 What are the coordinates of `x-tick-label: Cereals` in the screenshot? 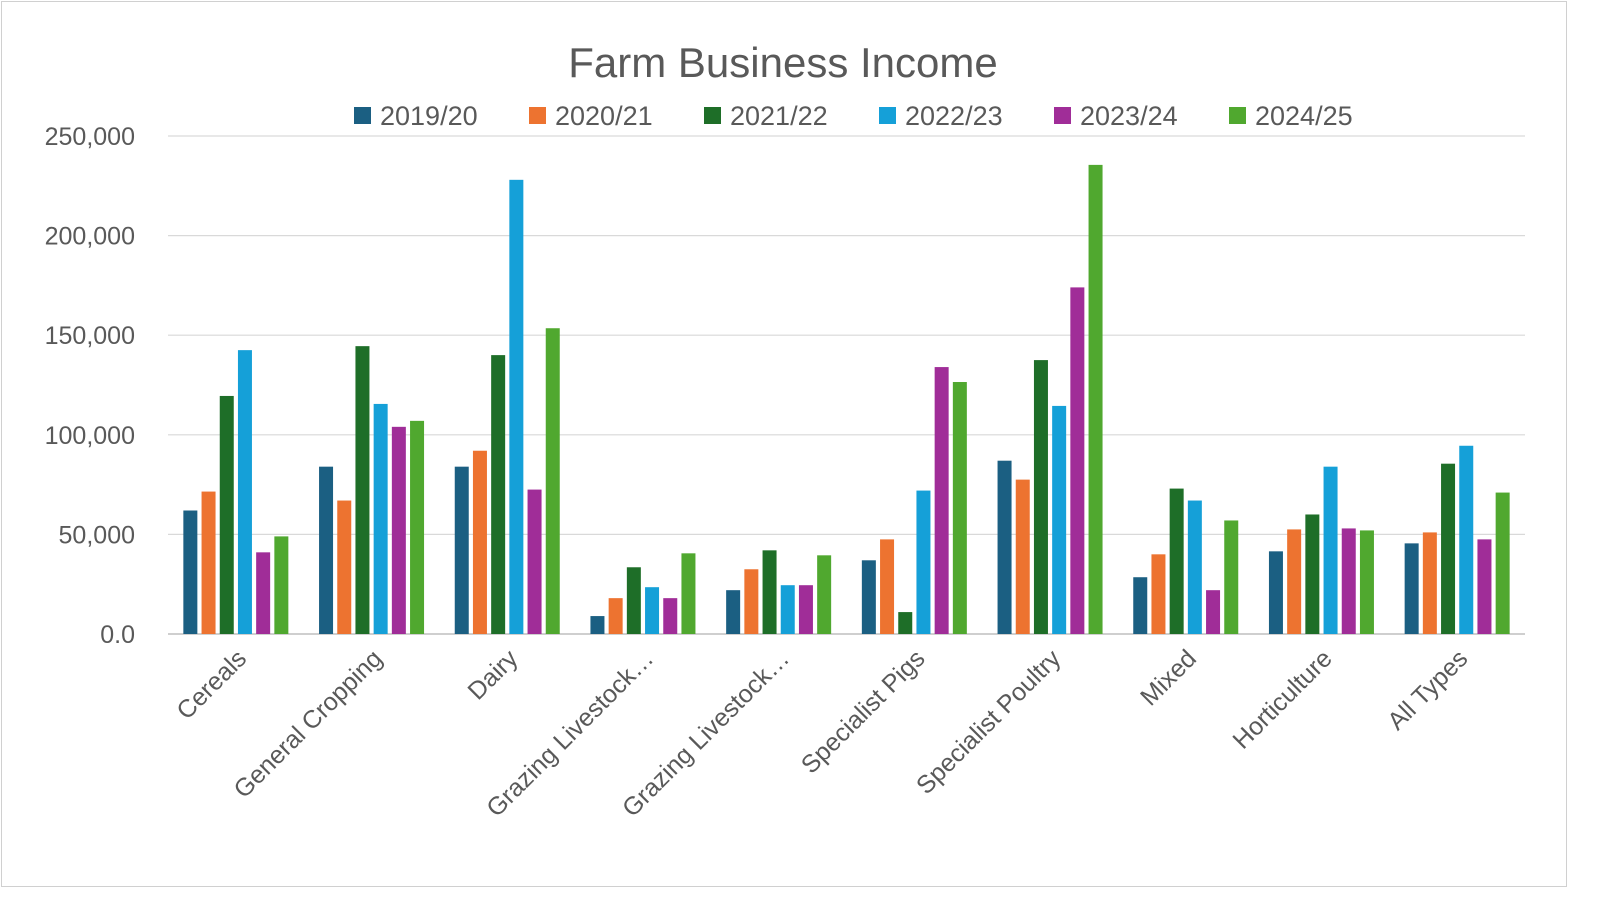 It's located at (211, 684).